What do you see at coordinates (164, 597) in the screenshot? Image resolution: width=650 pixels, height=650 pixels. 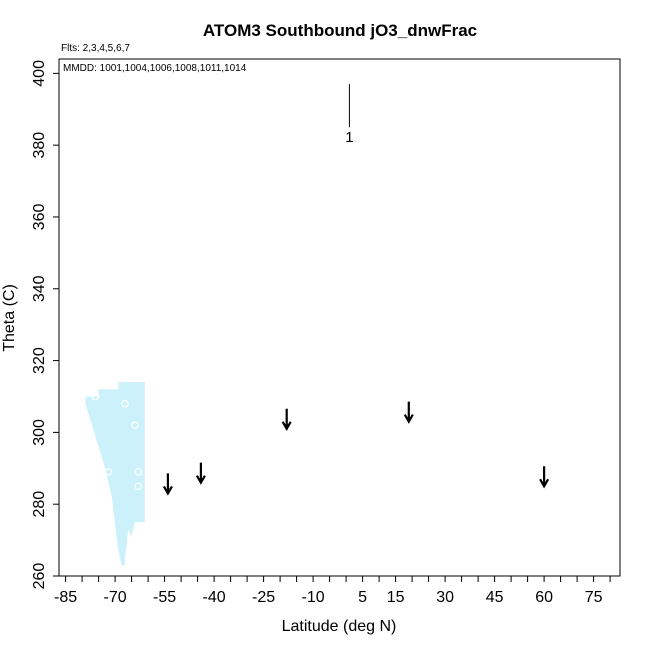 I see `x-tick-label: -55` at bounding box center [164, 597].